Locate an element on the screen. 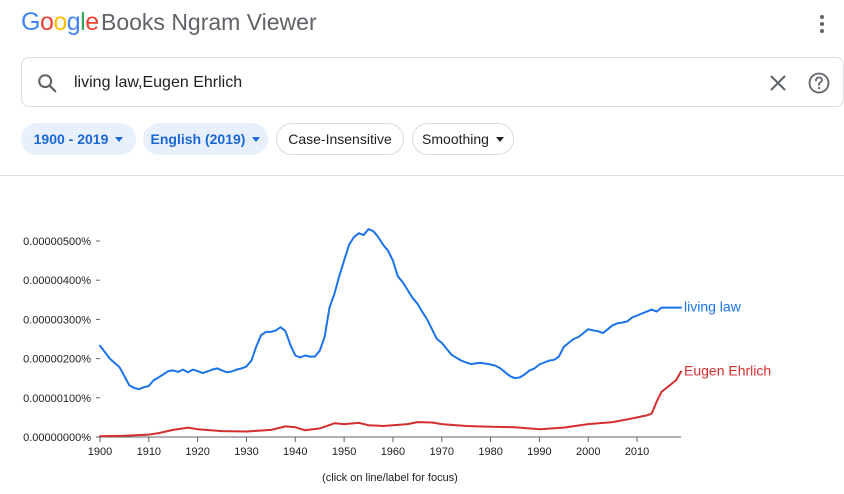  x-tick-label: 1930 is located at coordinates (246, 452).